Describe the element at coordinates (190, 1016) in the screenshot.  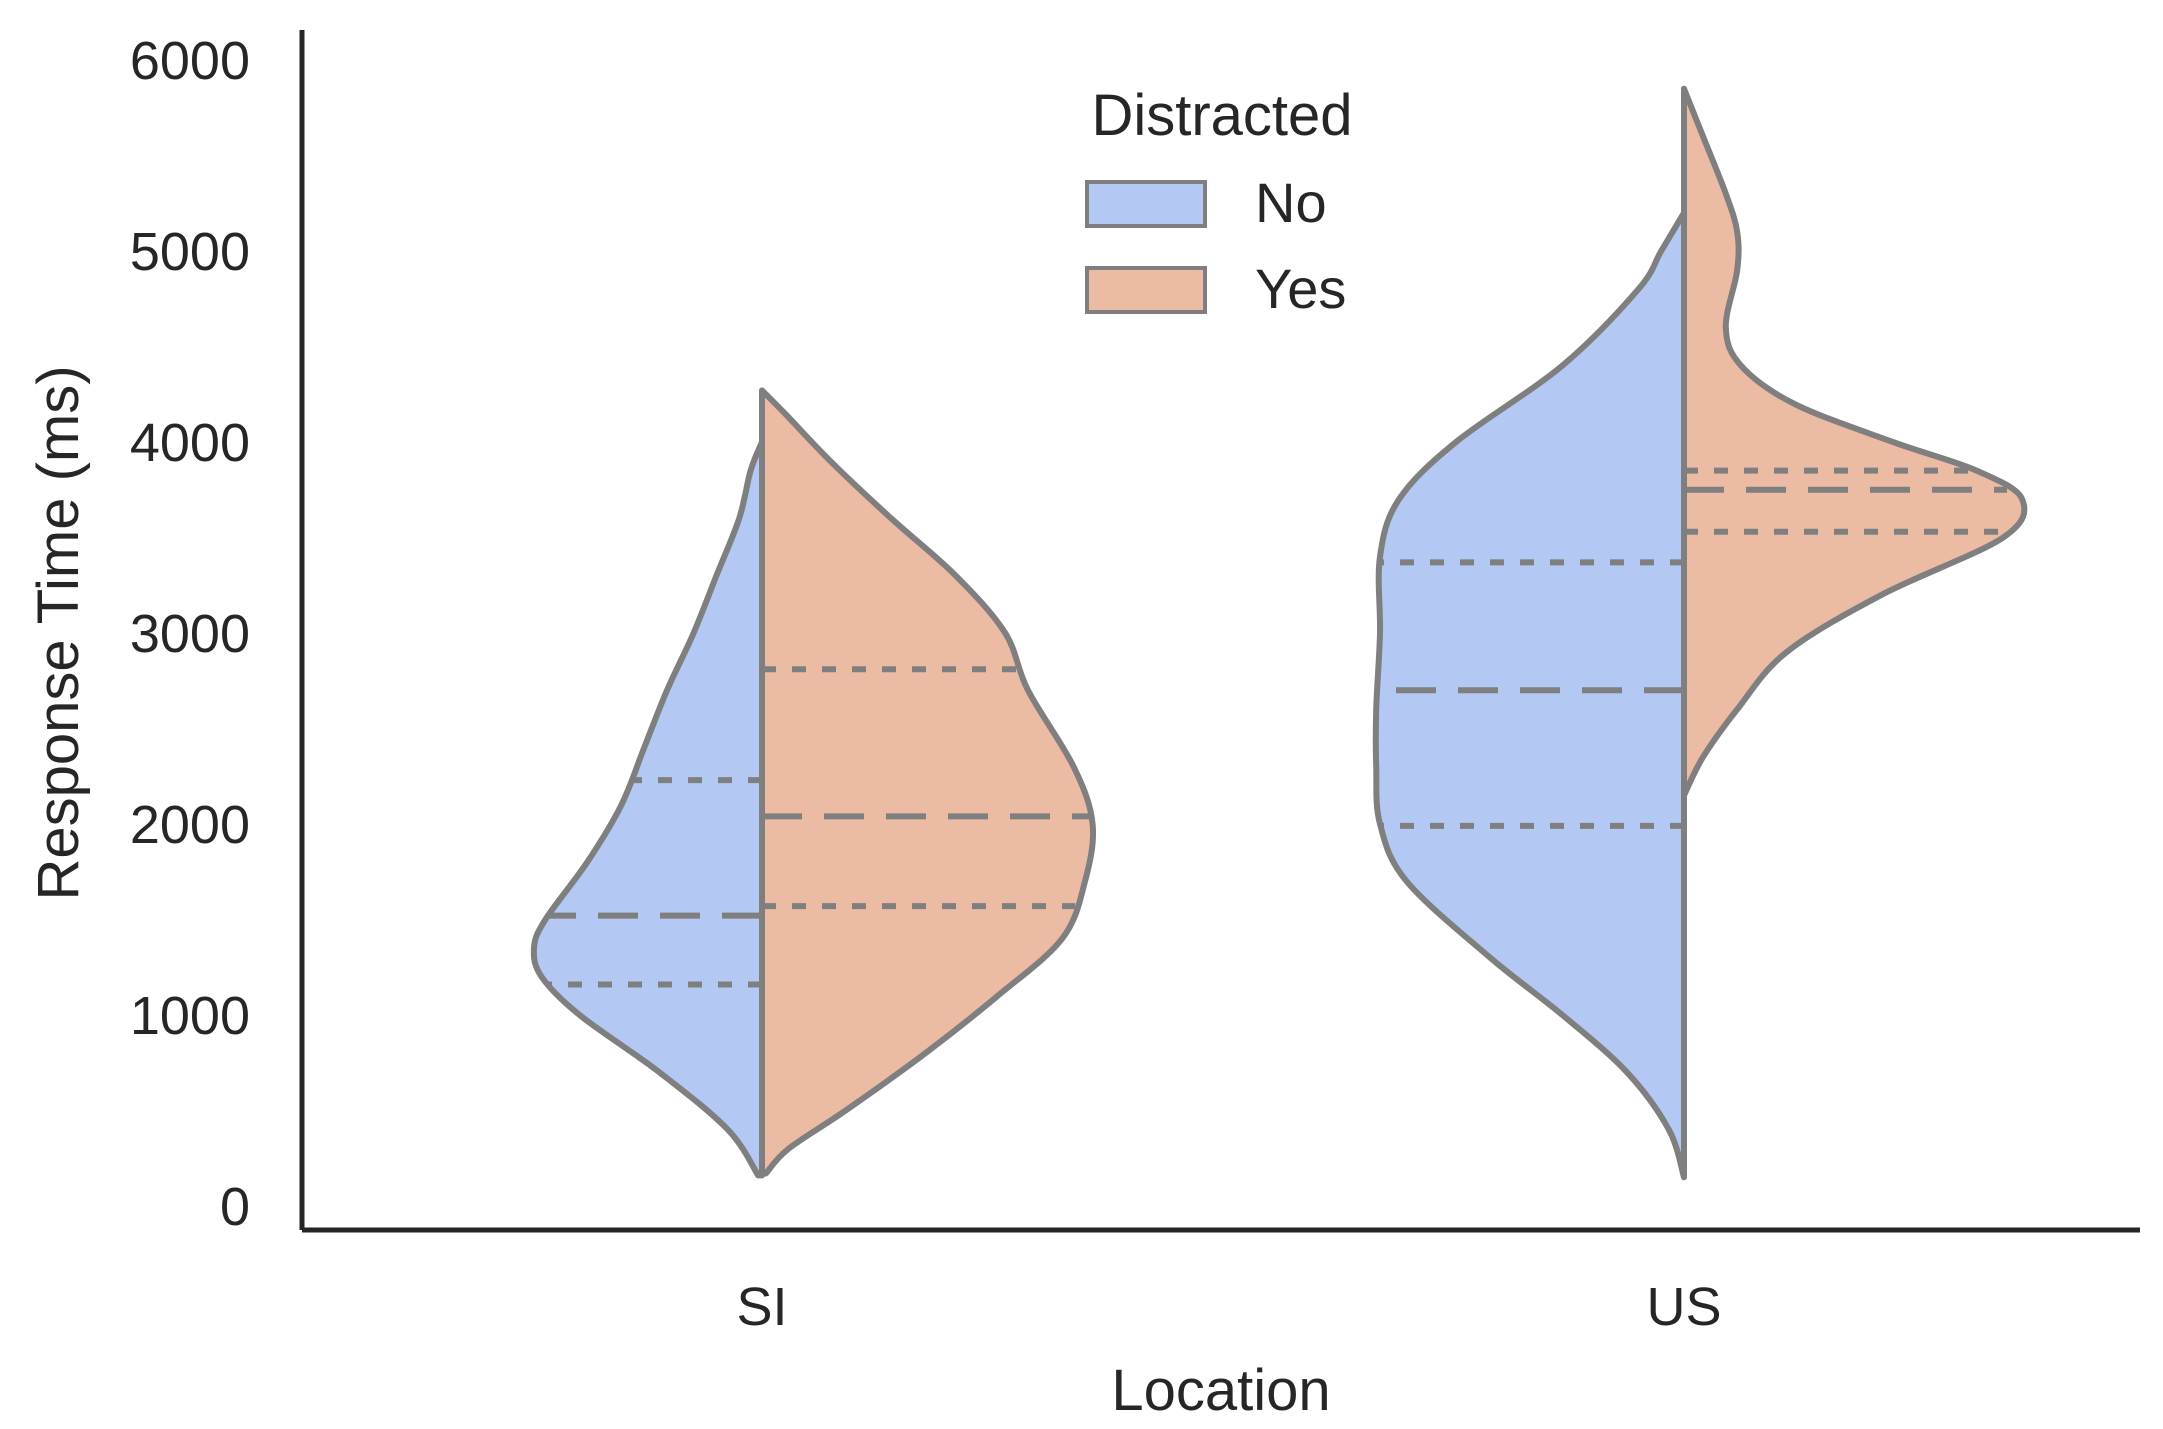
I see `y-tick-label: 1000` at that location.